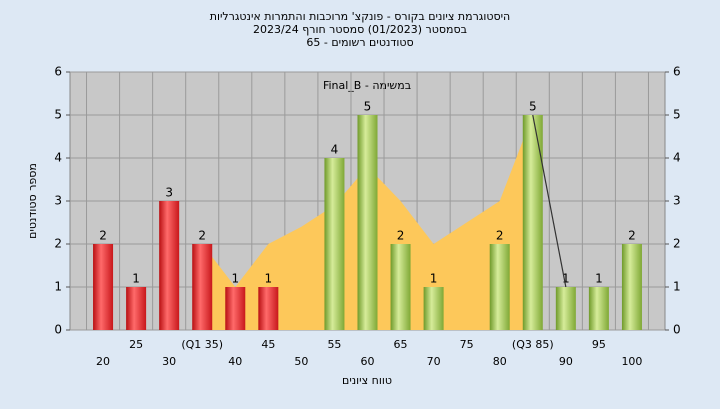 The height and width of the screenshot is (409, 720). I want to click on y-tick-label: 2, so click(58, 244).